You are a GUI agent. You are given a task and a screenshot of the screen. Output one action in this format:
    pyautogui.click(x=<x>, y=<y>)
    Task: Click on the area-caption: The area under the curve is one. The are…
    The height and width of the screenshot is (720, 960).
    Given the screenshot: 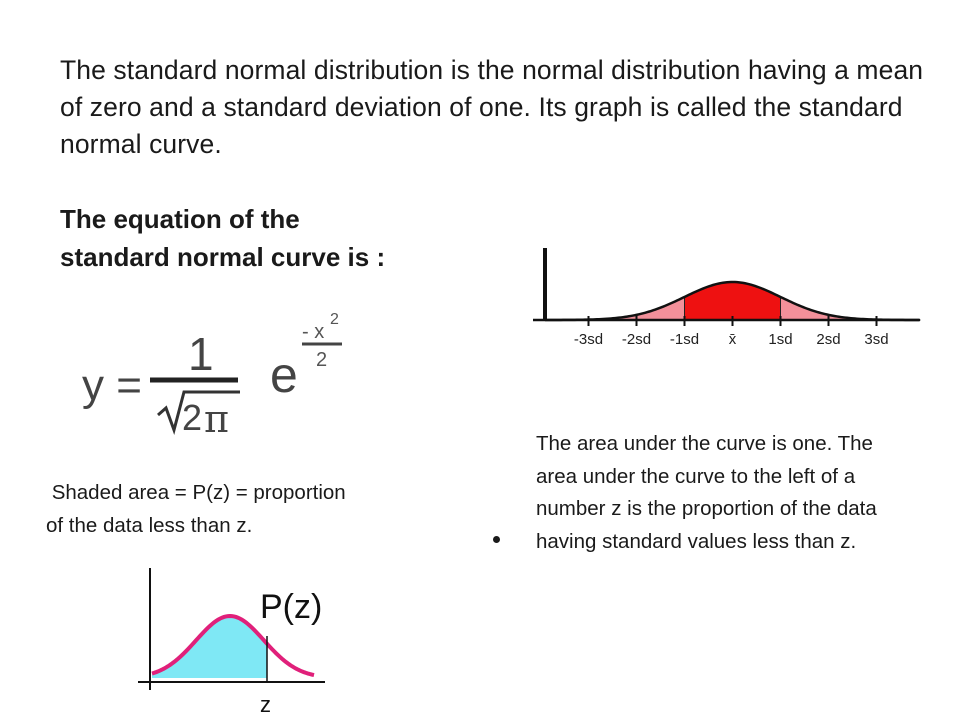 What is the action you would take?
    pyautogui.click(x=706, y=492)
    